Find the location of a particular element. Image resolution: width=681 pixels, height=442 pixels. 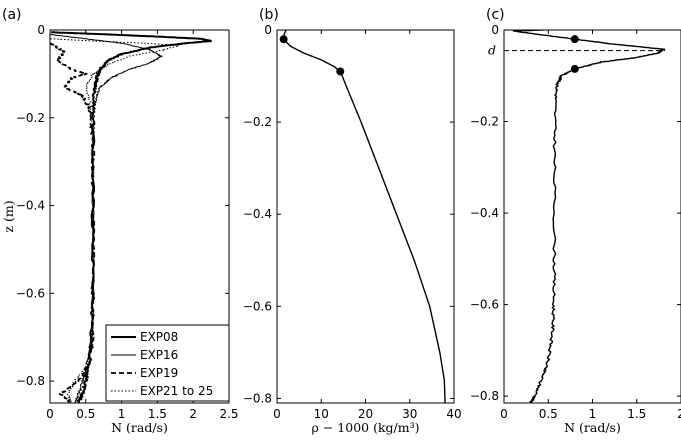

series-line-exp19 is located at coordinates (73, 222).